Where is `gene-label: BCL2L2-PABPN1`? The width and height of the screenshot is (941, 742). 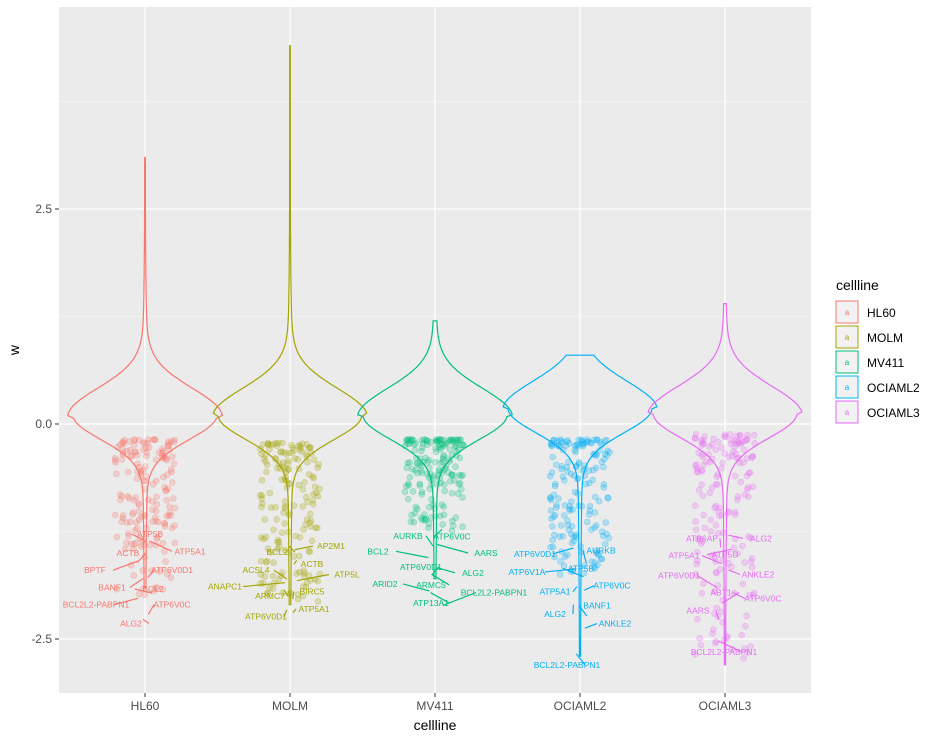 gene-label: BCL2L2-PABPN1 is located at coordinates (567, 665).